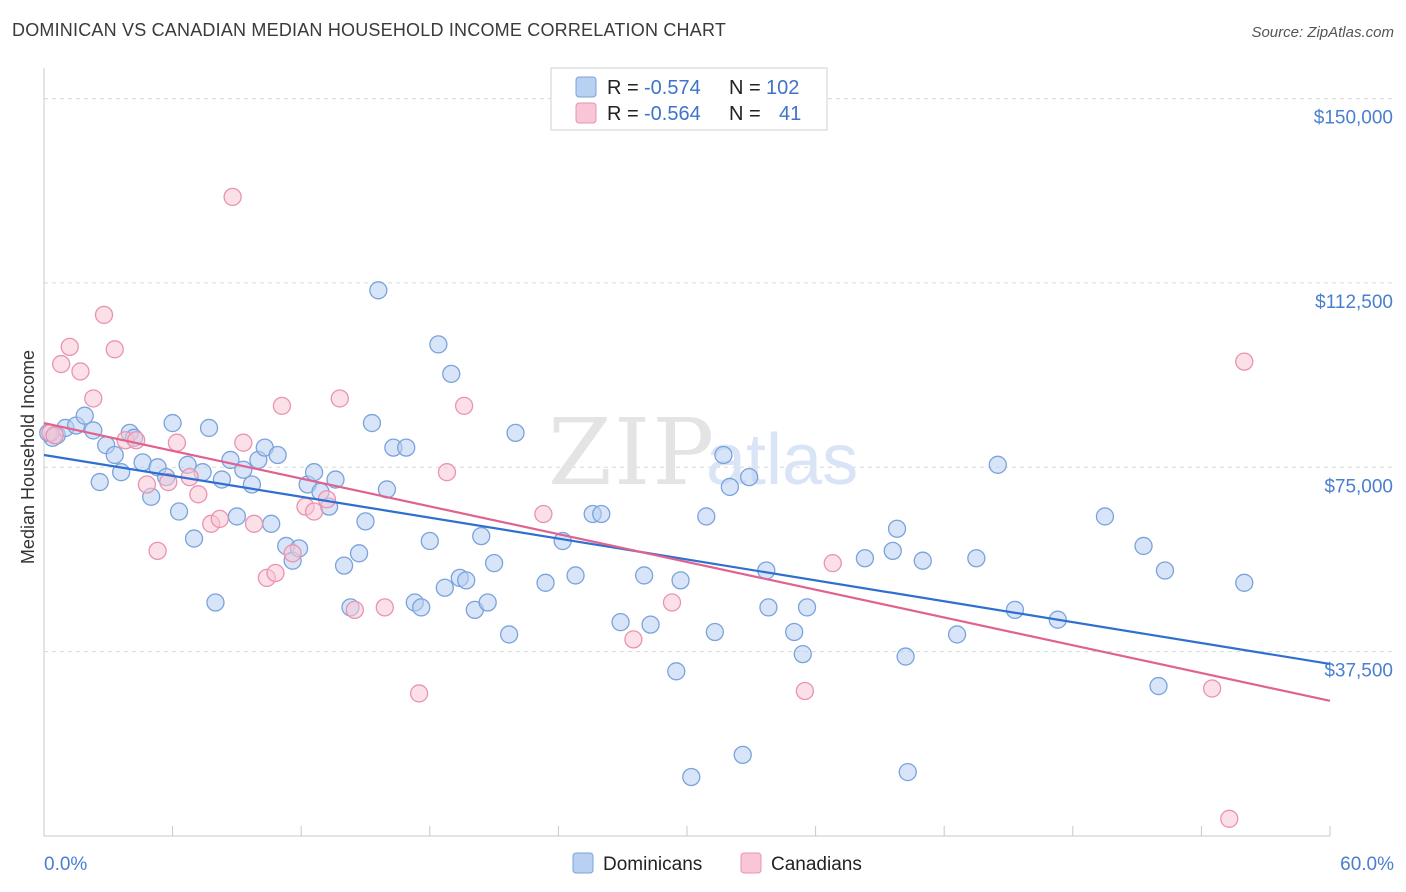 This screenshot has width=1406, height=892. I want to click on legend-r-value-canadians: -0.564, so click(672, 114).